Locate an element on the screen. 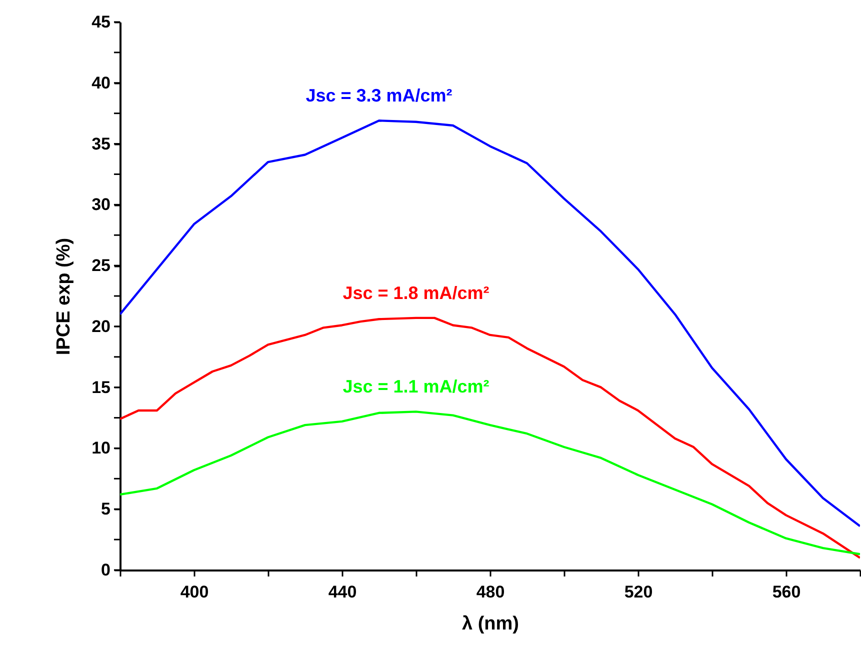 This screenshot has width=861, height=659. y-axis-title: IPCE exp (%) is located at coordinates (64, 297).